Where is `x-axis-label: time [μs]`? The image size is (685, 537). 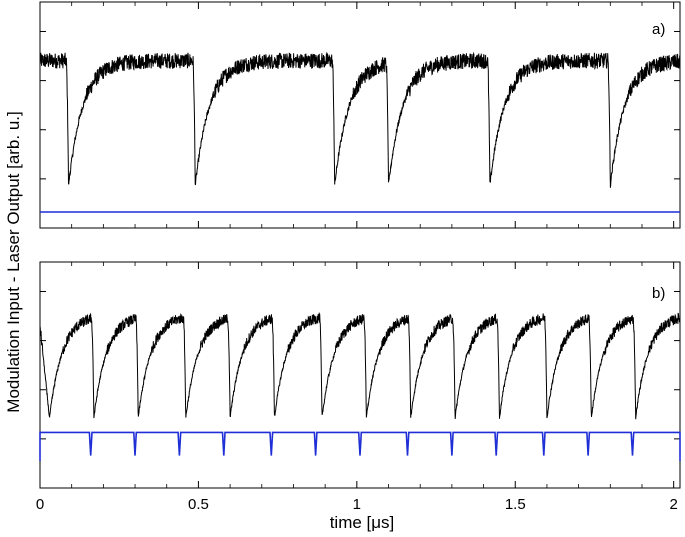
x-axis-label: time [μs] is located at coordinates (362, 522).